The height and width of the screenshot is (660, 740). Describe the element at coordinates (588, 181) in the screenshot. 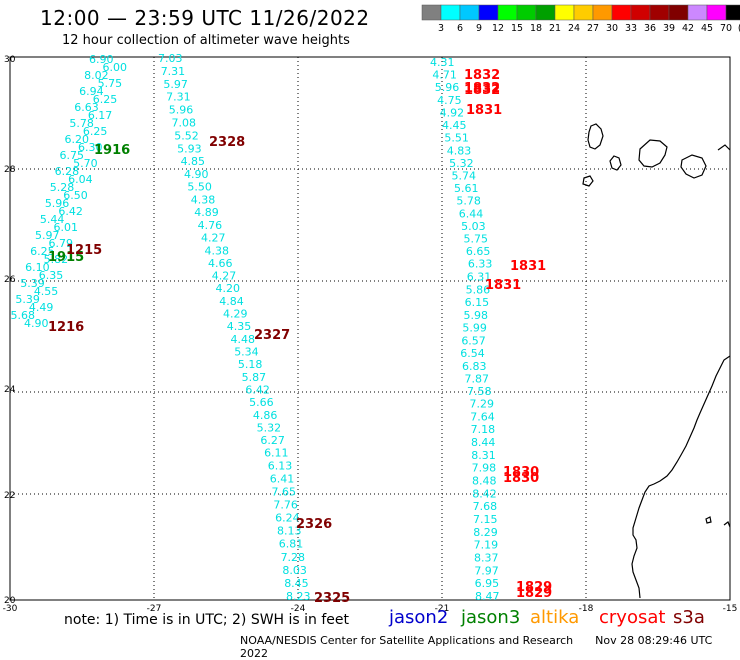

I see `canary-island-f` at that location.